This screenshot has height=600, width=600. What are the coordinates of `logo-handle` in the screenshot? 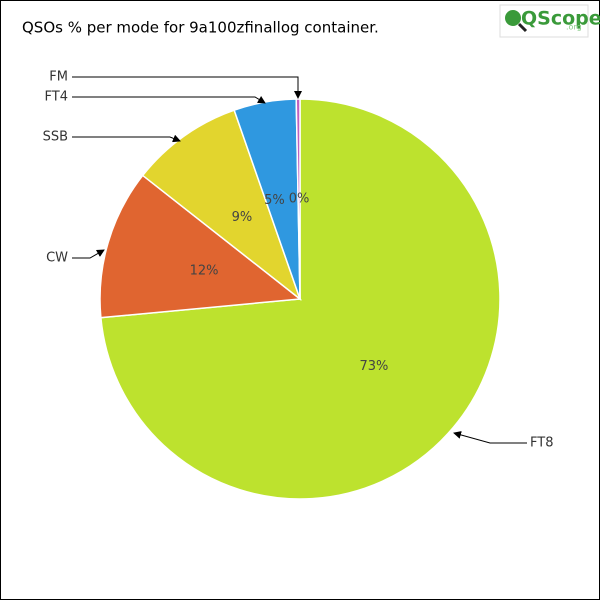 It's located at (522, 27).